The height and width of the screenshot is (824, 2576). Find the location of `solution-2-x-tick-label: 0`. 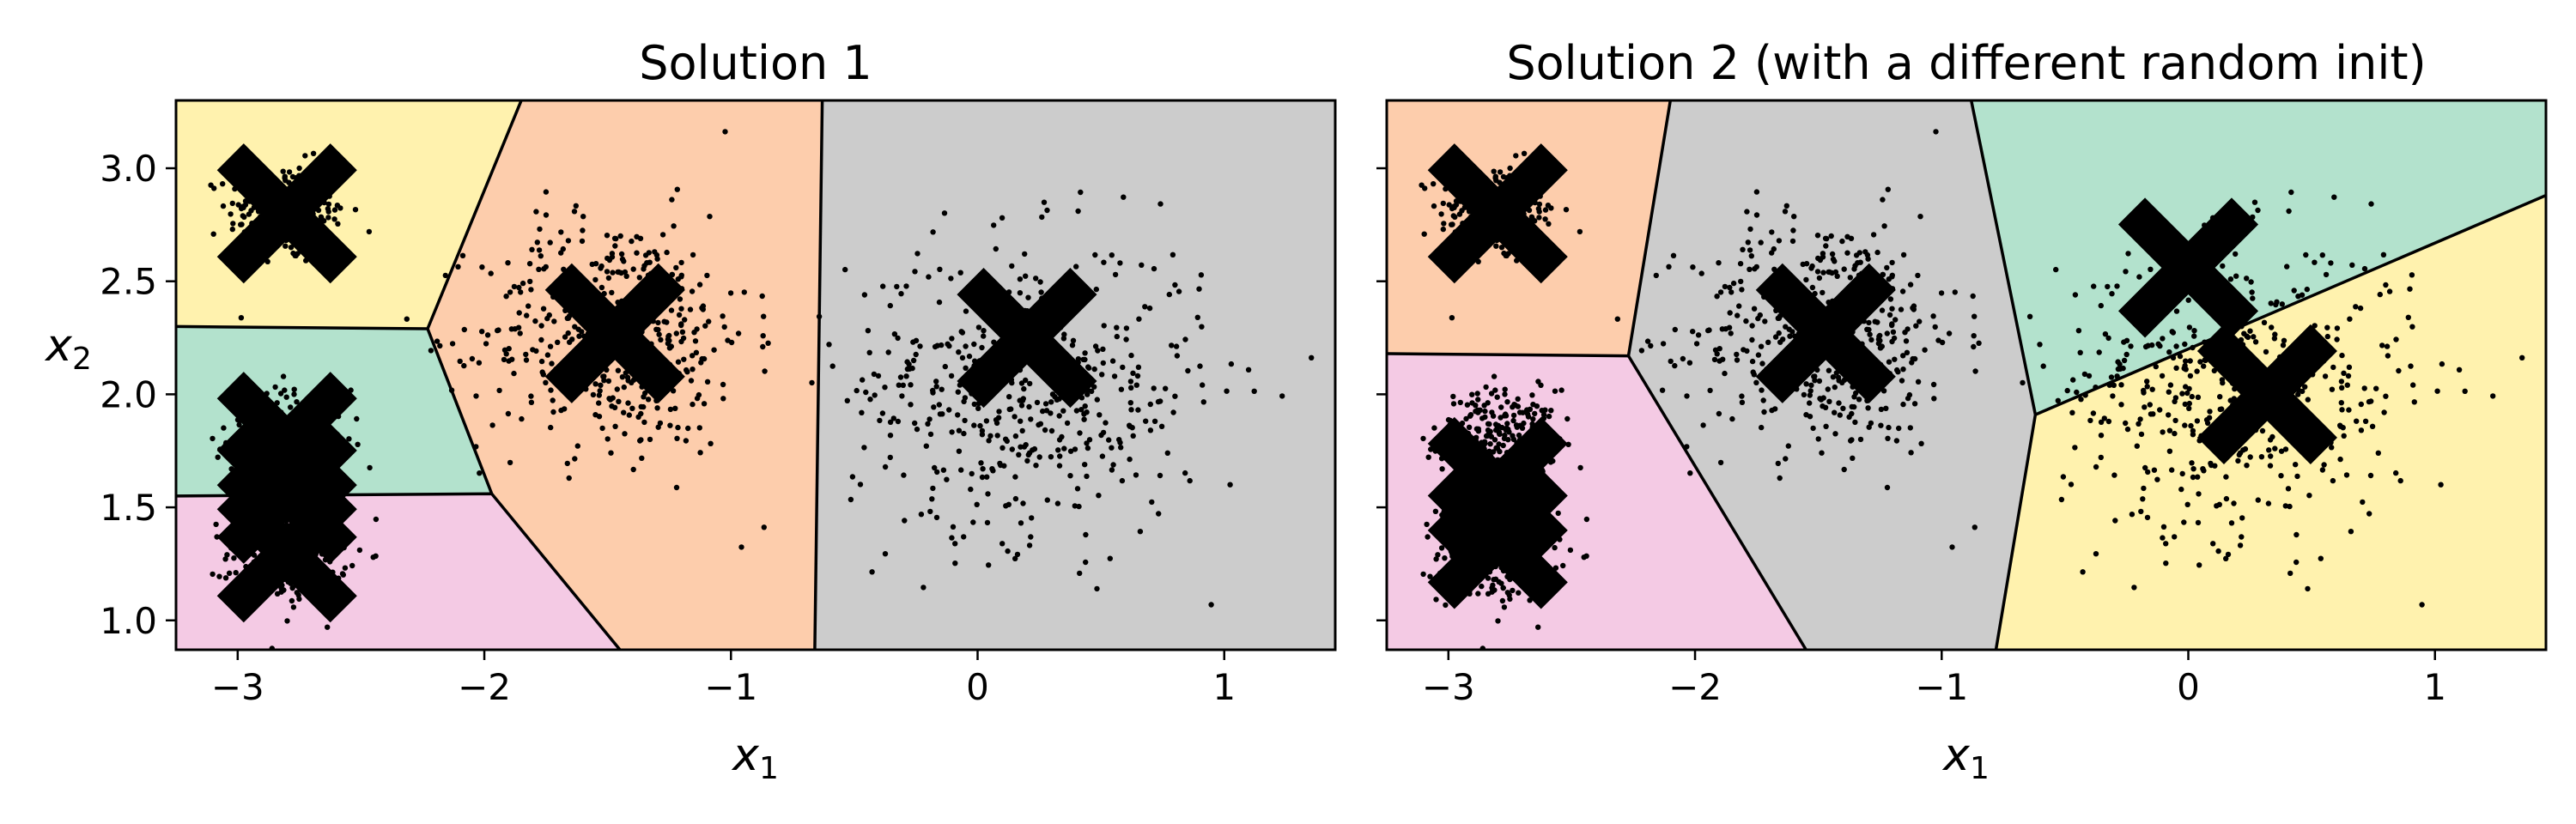

solution-2-x-tick-label: 0 is located at coordinates (2188, 687).